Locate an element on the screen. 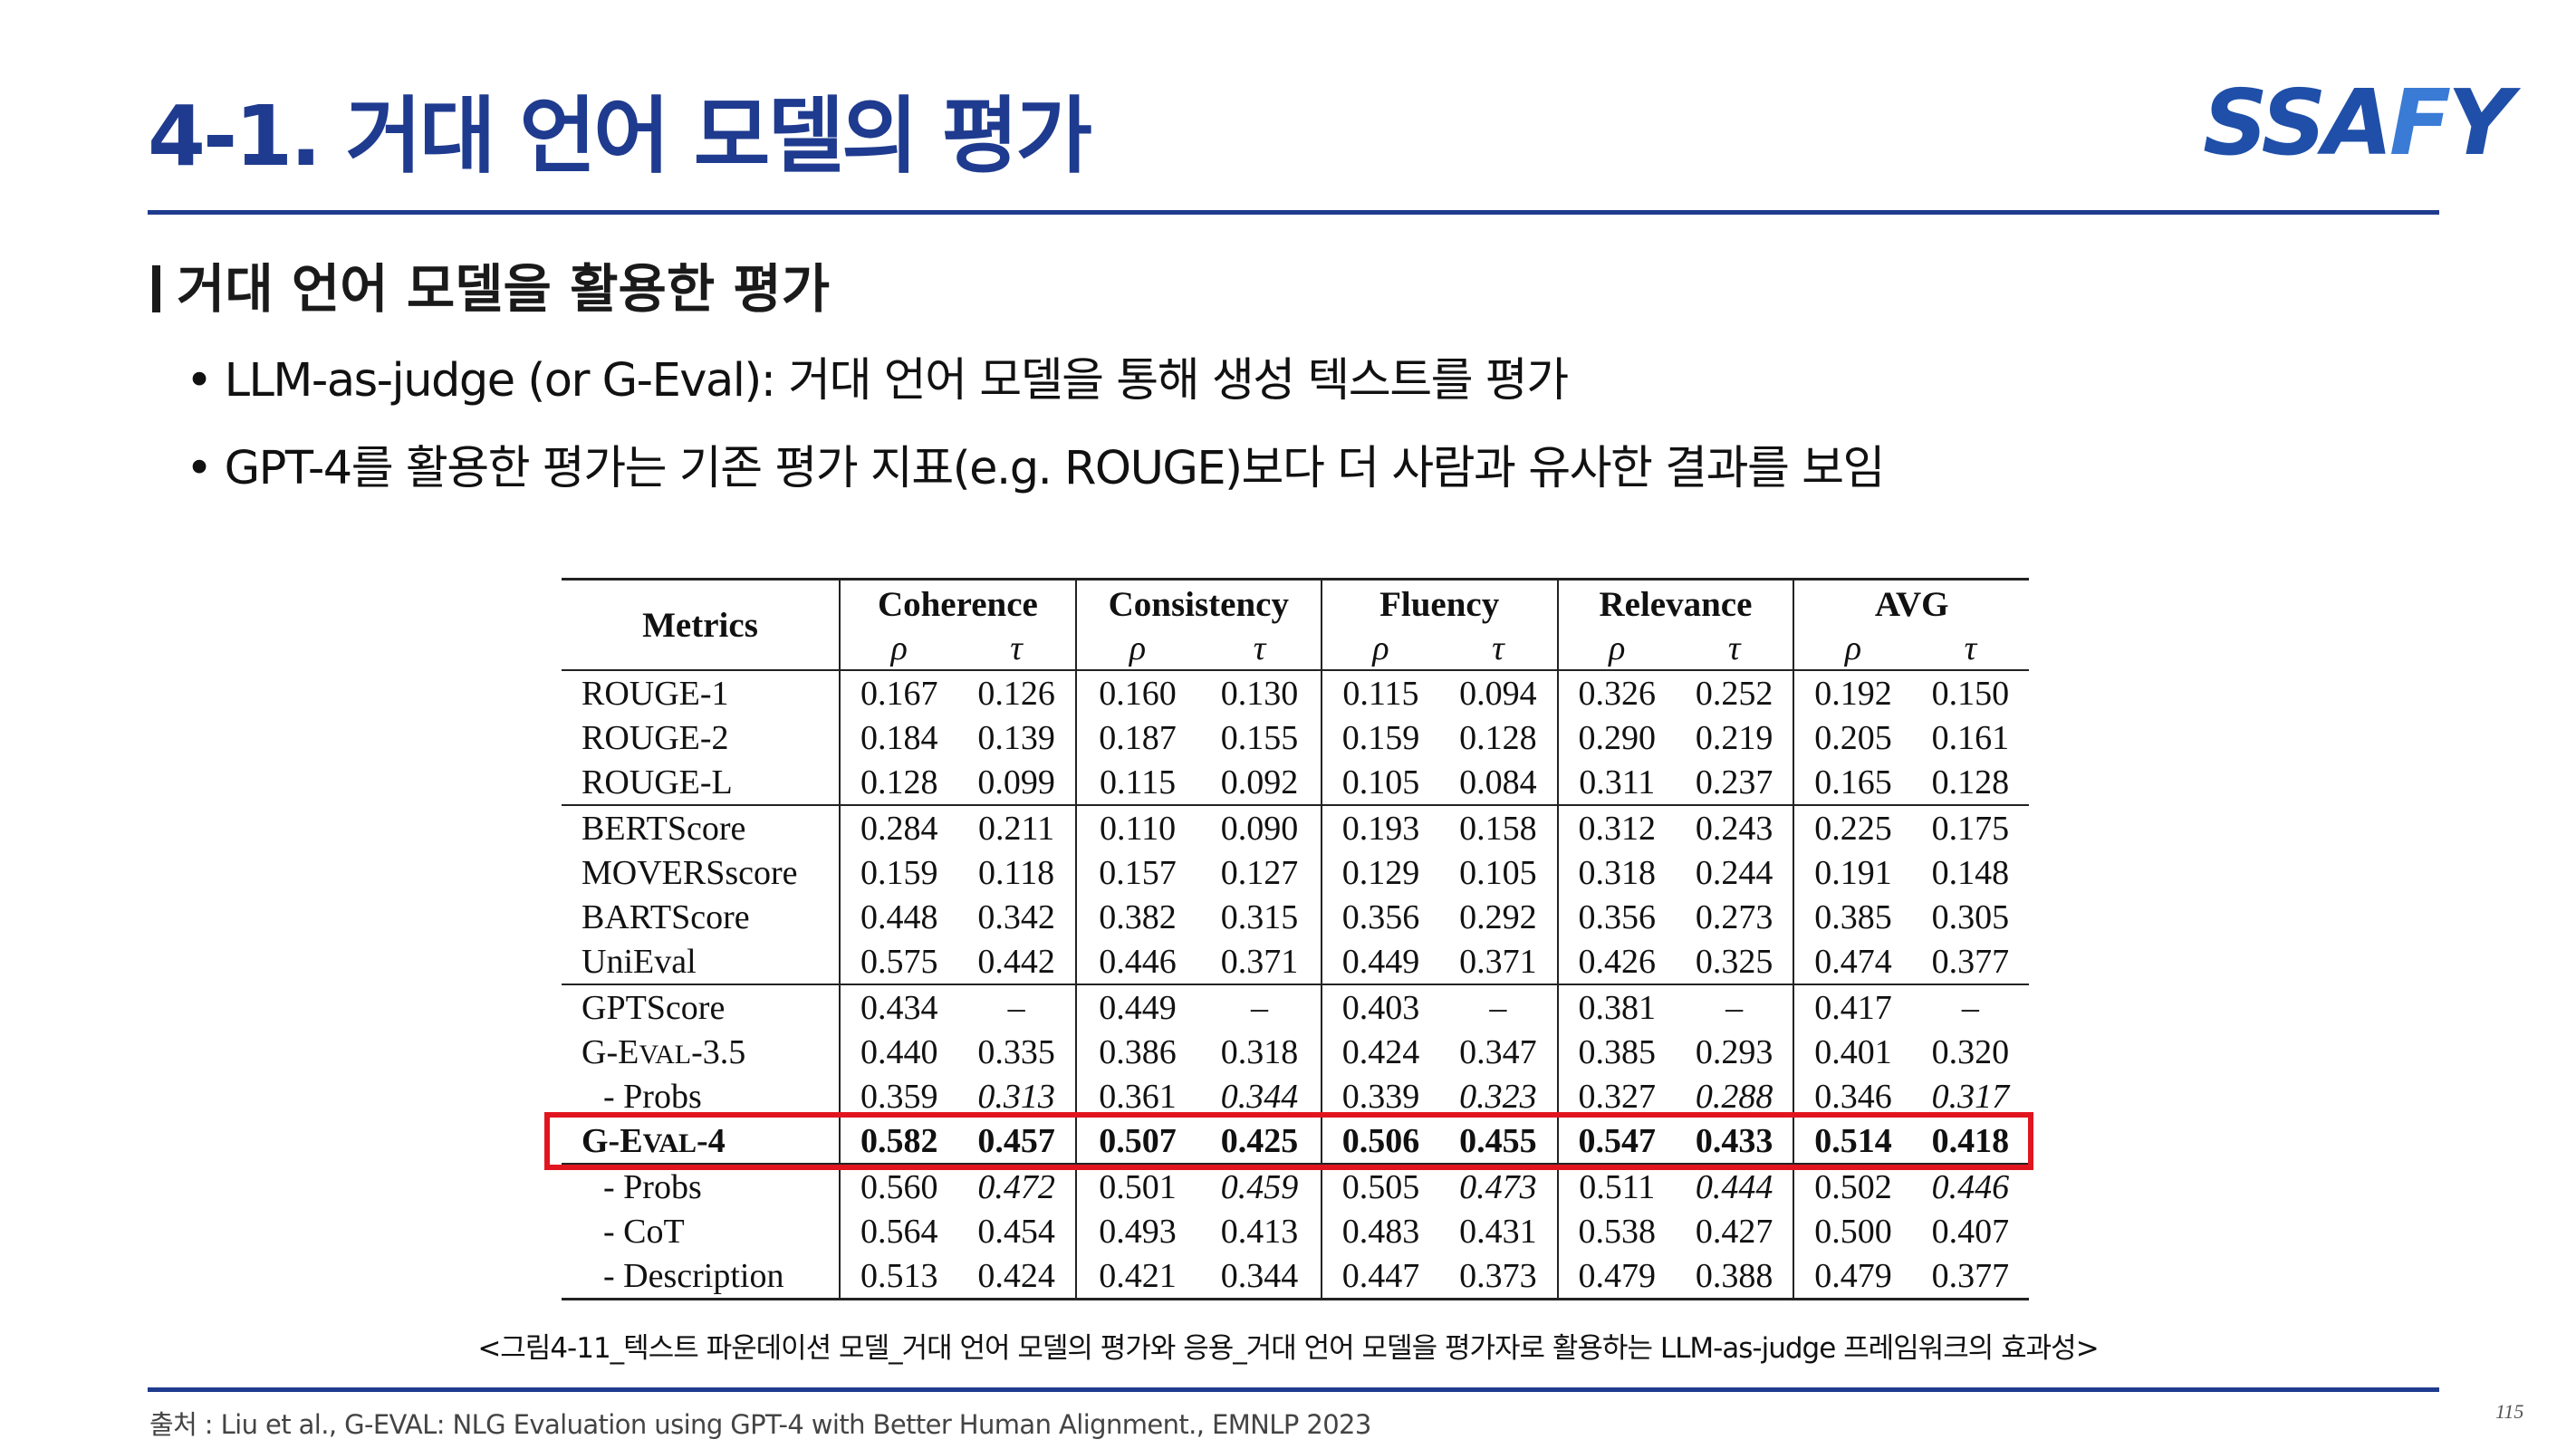  rho-value: 0.582 is located at coordinates (898, 1141).